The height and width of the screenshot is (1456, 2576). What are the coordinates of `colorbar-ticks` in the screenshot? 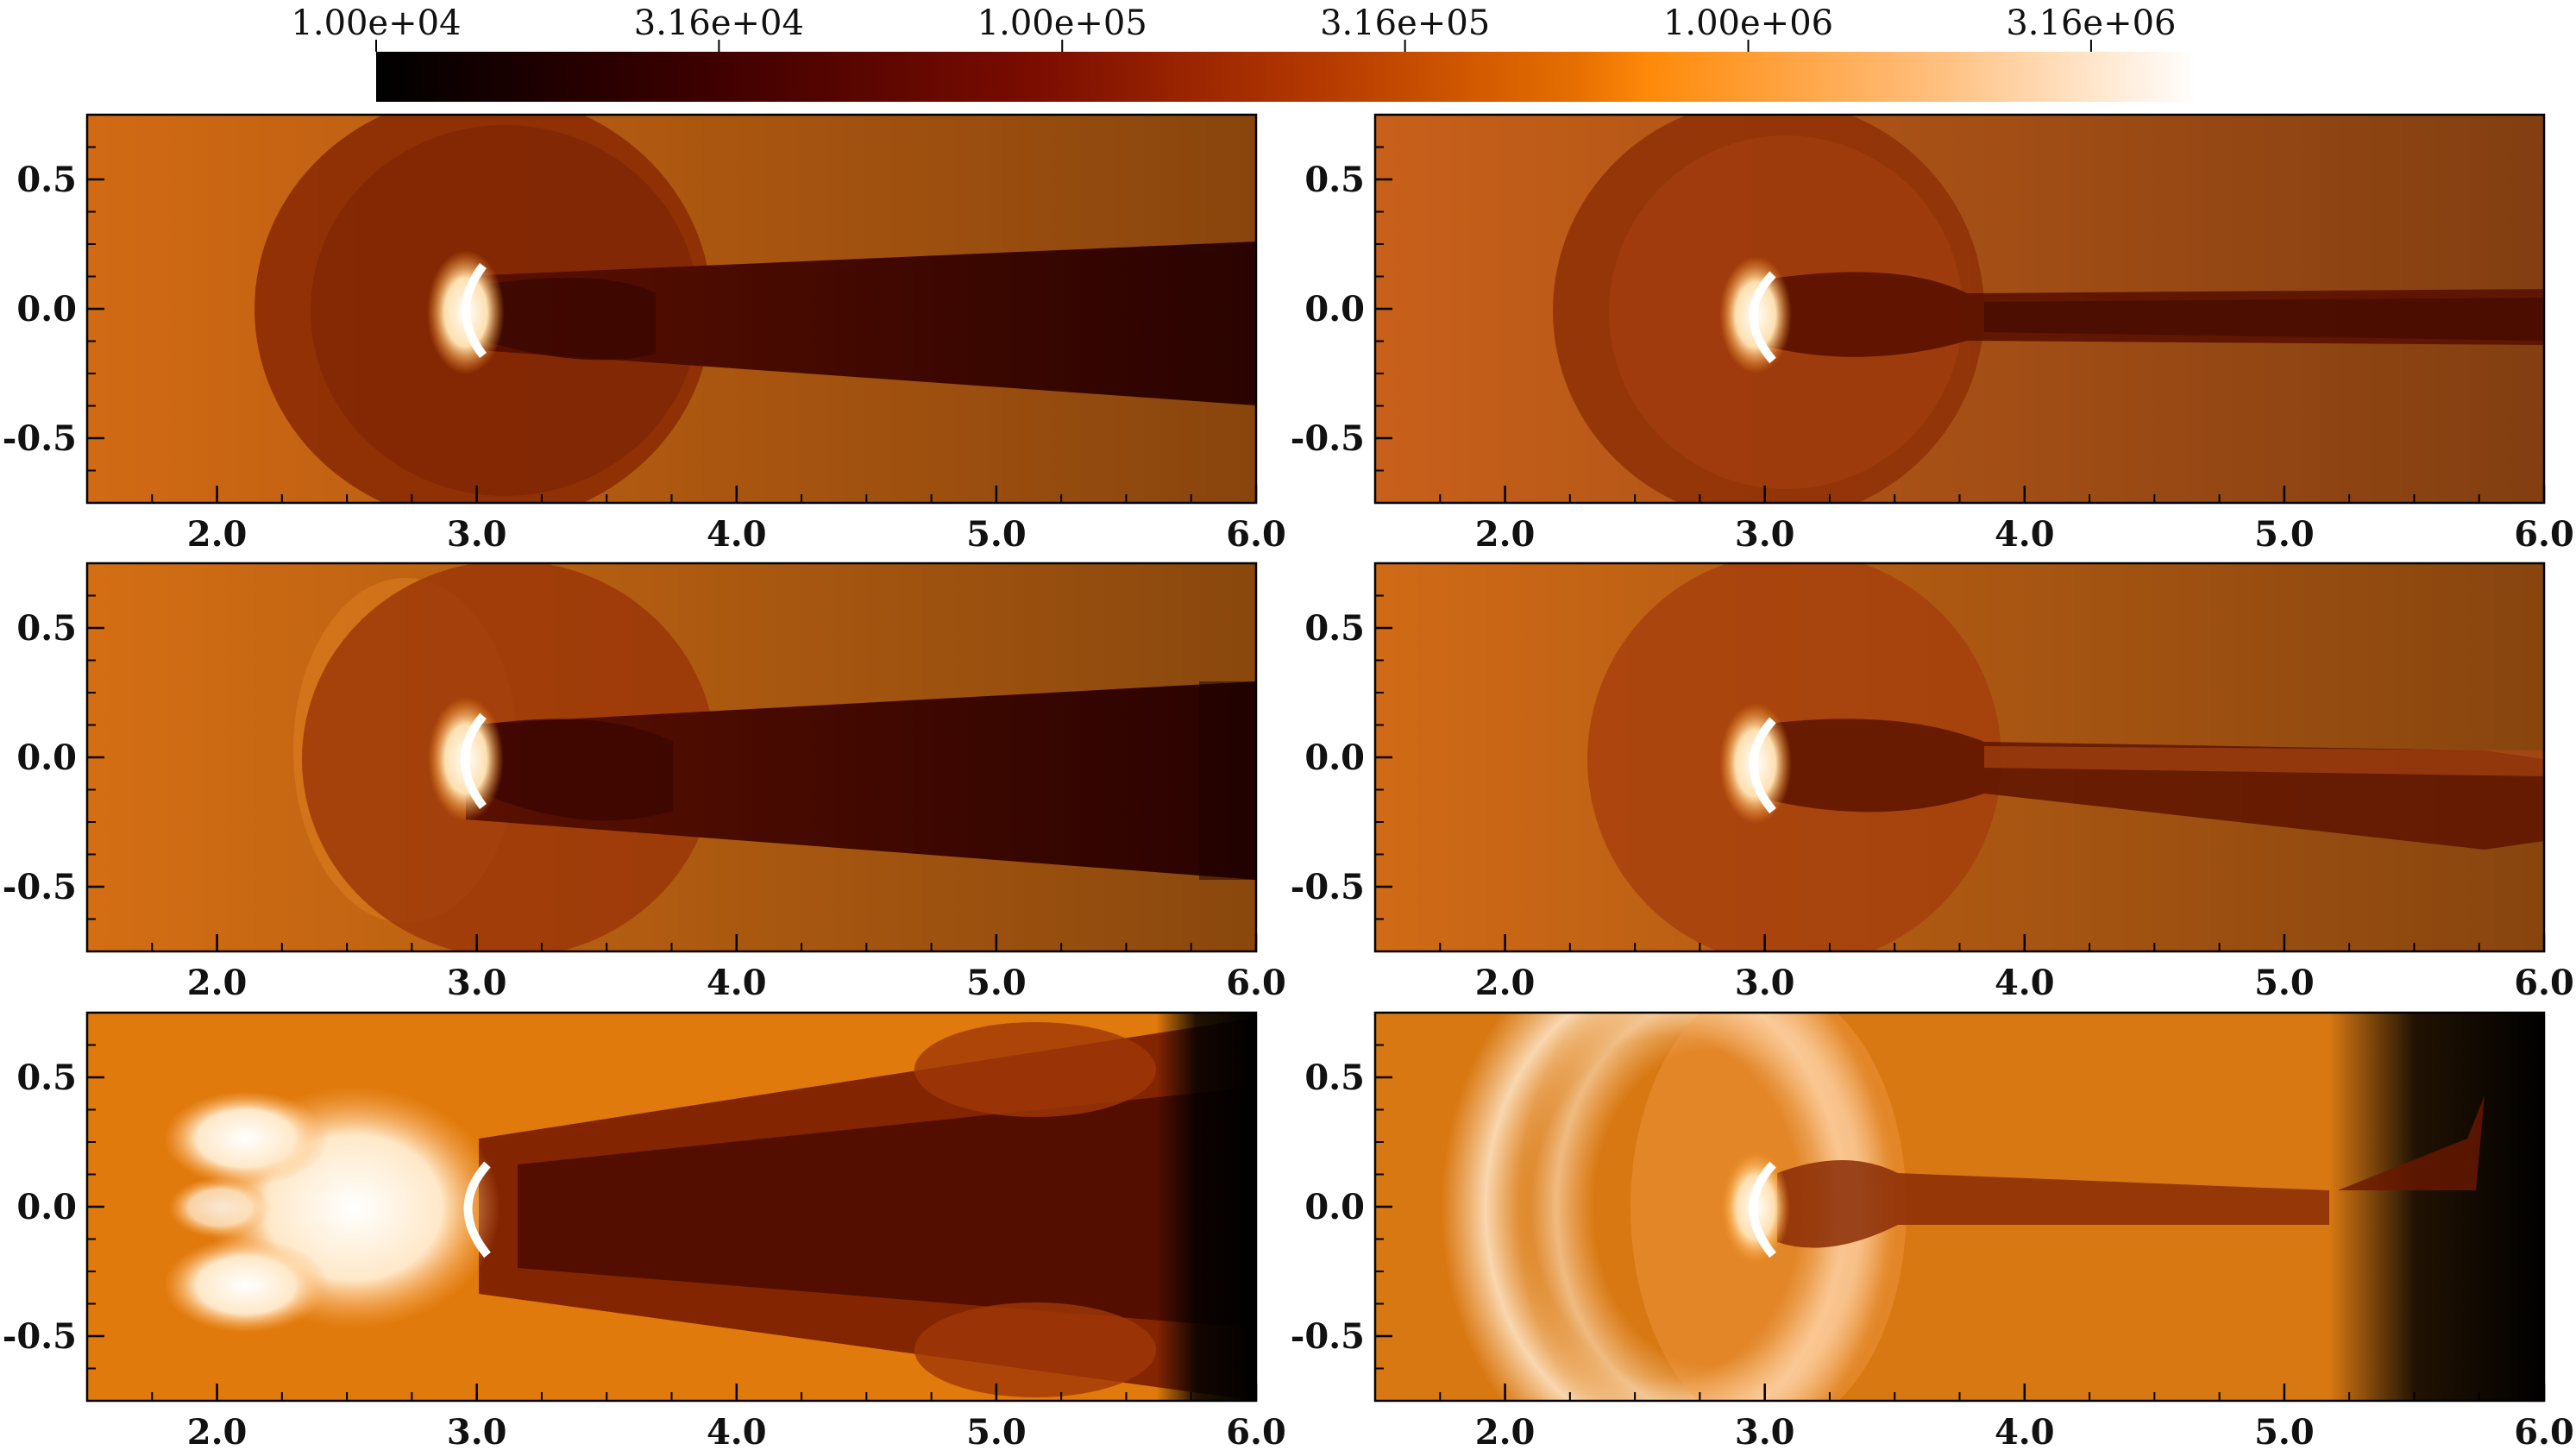 It's located at (1233, 46).